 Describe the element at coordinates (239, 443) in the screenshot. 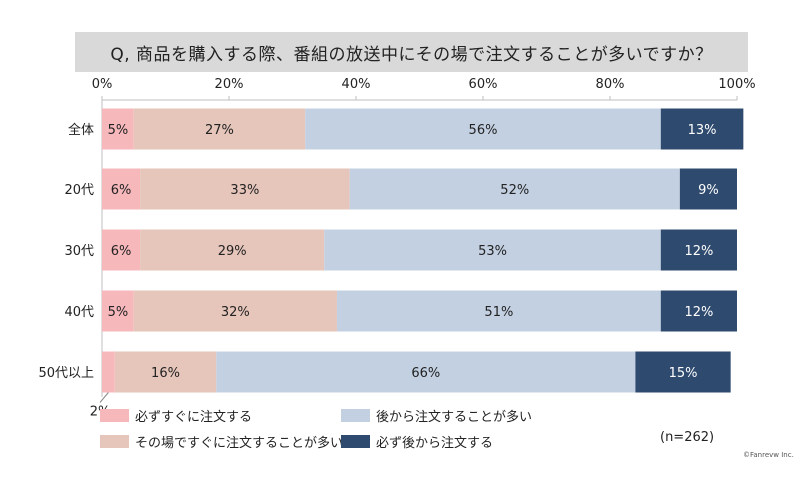

I see `legend-label: その場ですぐに注文することが多い` at that location.